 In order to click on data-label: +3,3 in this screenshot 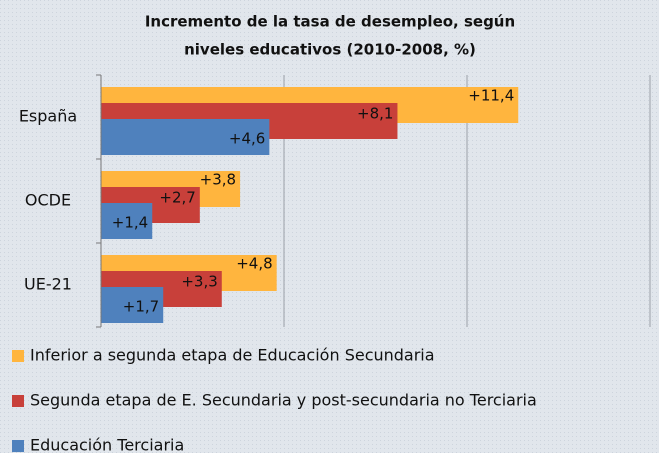, I will do `click(199, 282)`.